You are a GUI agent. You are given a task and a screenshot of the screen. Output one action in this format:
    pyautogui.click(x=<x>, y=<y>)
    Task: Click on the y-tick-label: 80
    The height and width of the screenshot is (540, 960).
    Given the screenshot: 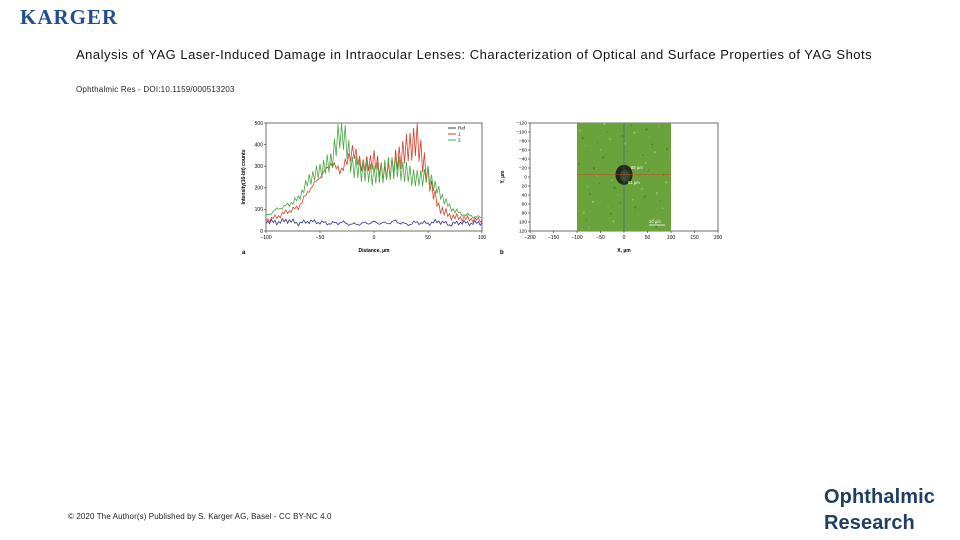 What is the action you would take?
    pyautogui.click(x=525, y=214)
    